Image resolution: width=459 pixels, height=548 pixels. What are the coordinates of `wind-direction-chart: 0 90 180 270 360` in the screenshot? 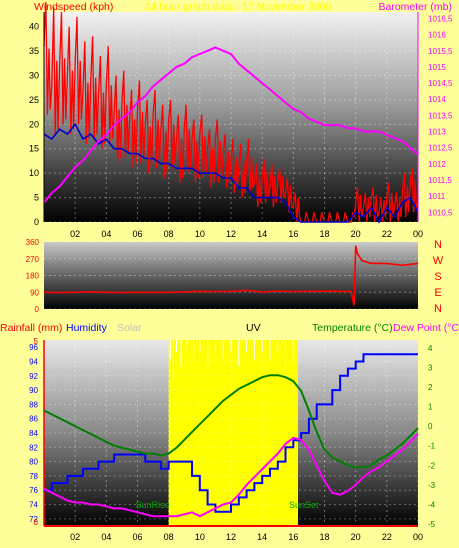 It's located at (222, 276).